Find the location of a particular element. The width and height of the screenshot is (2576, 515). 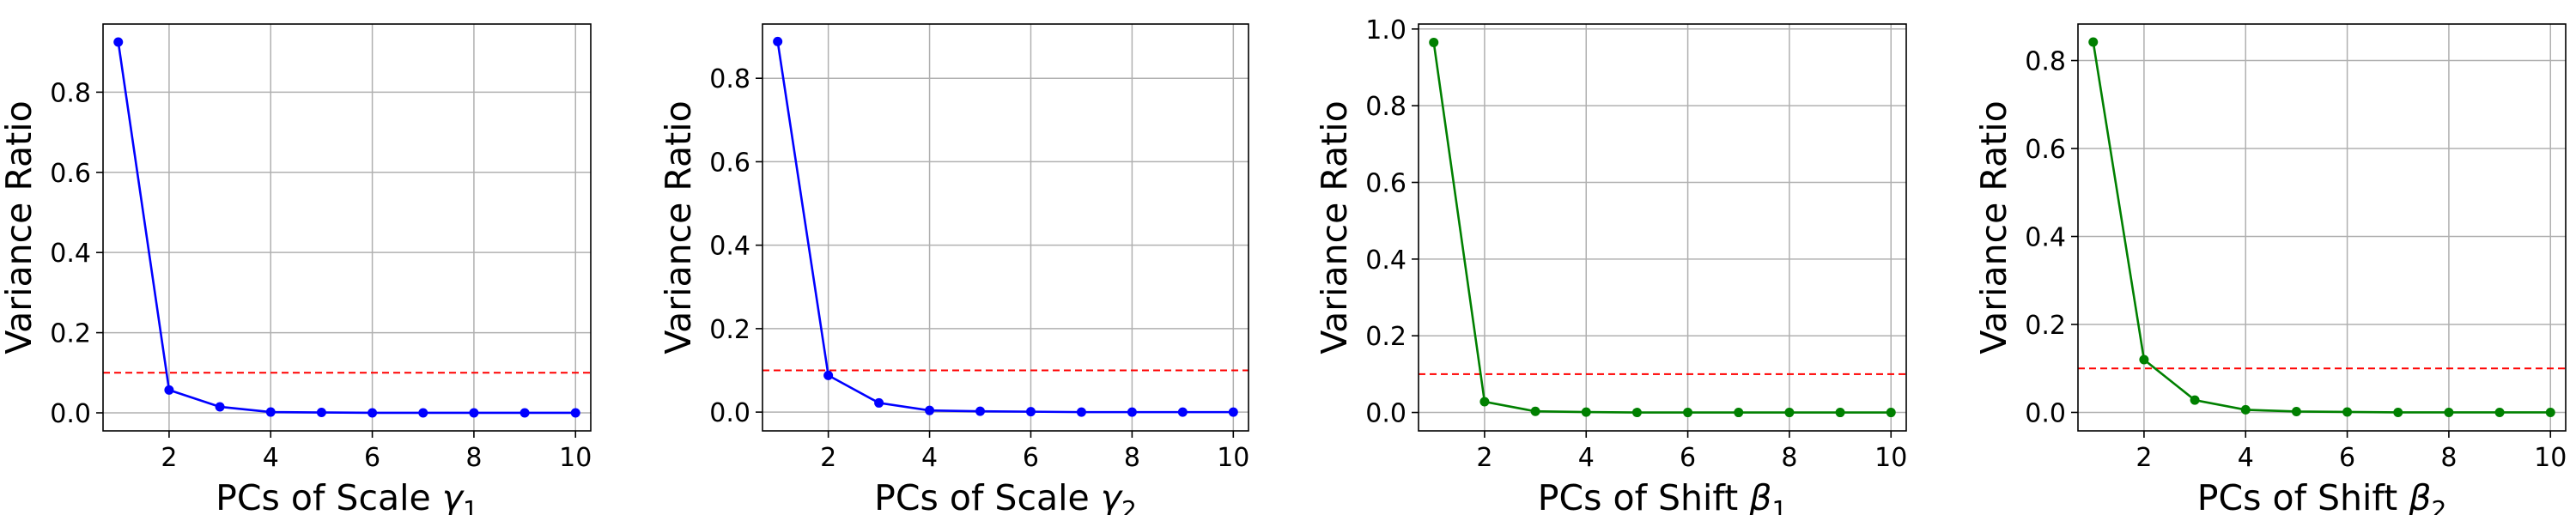

x-axis-label: PCs of Shift β2 is located at coordinates (2322, 496).